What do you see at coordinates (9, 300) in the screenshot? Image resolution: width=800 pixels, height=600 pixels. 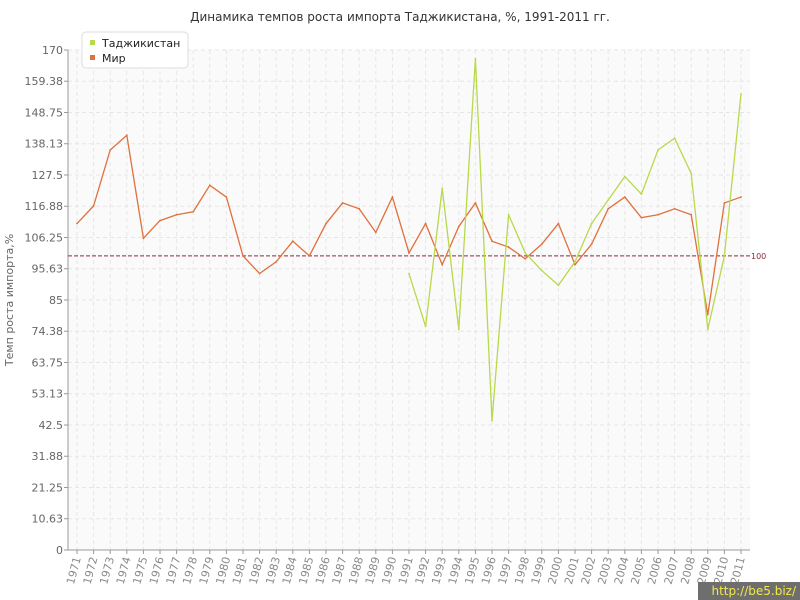 I see `y-axis-label: Темп роста импорта,%` at bounding box center [9, 300].